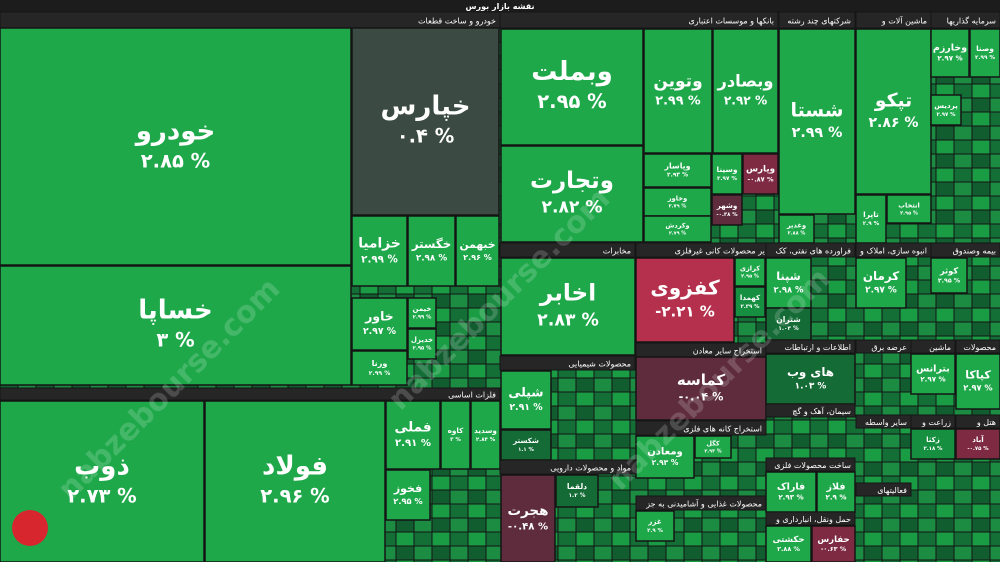  What do you see at coordinates (788, 540) in the screenshot?
I see `tile-name: حکشتی` at bounding box center [788, 540].